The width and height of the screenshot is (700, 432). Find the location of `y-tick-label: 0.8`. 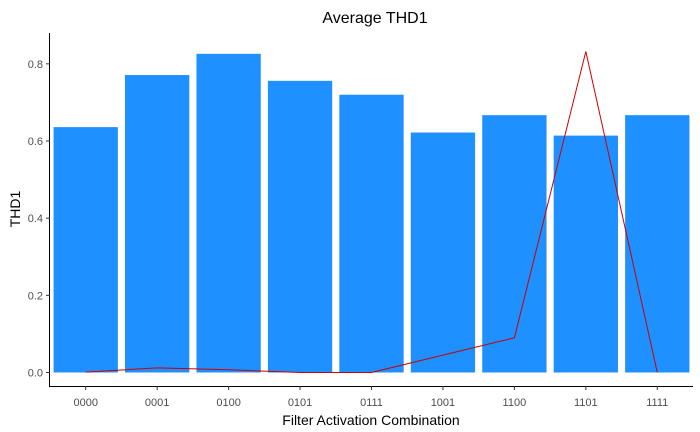

y-tick-label: 0.8 is located at coordinates (35, 65).